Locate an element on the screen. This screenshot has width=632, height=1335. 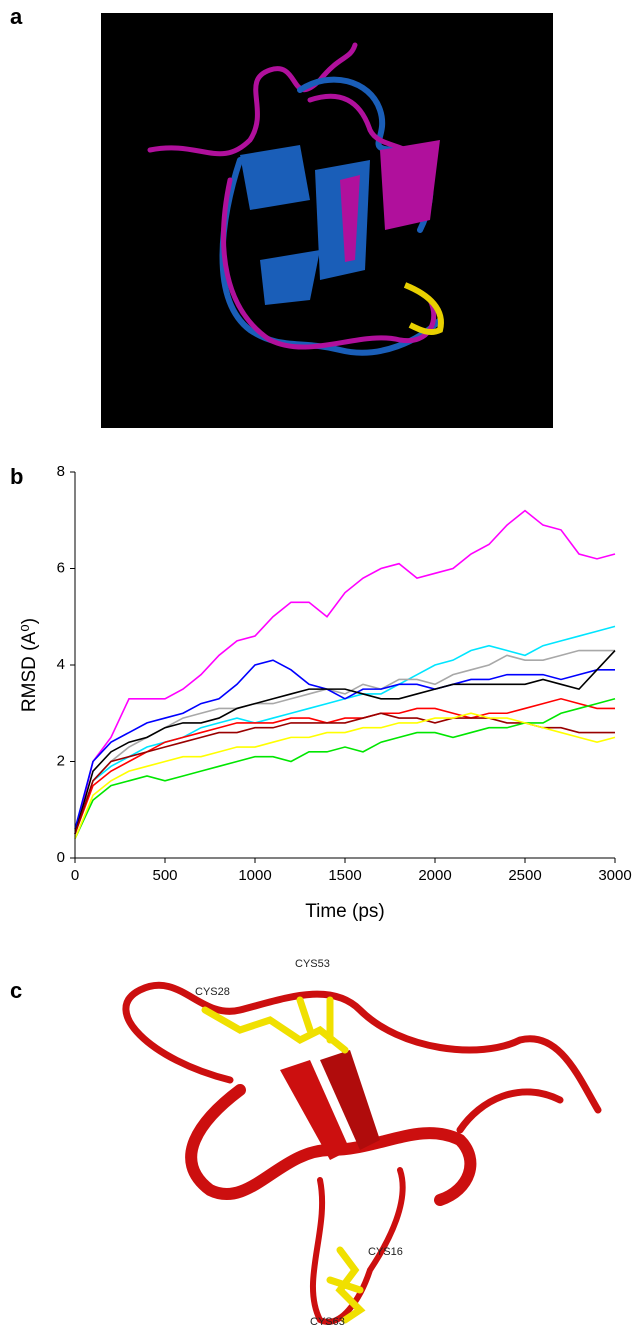
x-tick-label: 2000 is located at coordinates (434, 875).